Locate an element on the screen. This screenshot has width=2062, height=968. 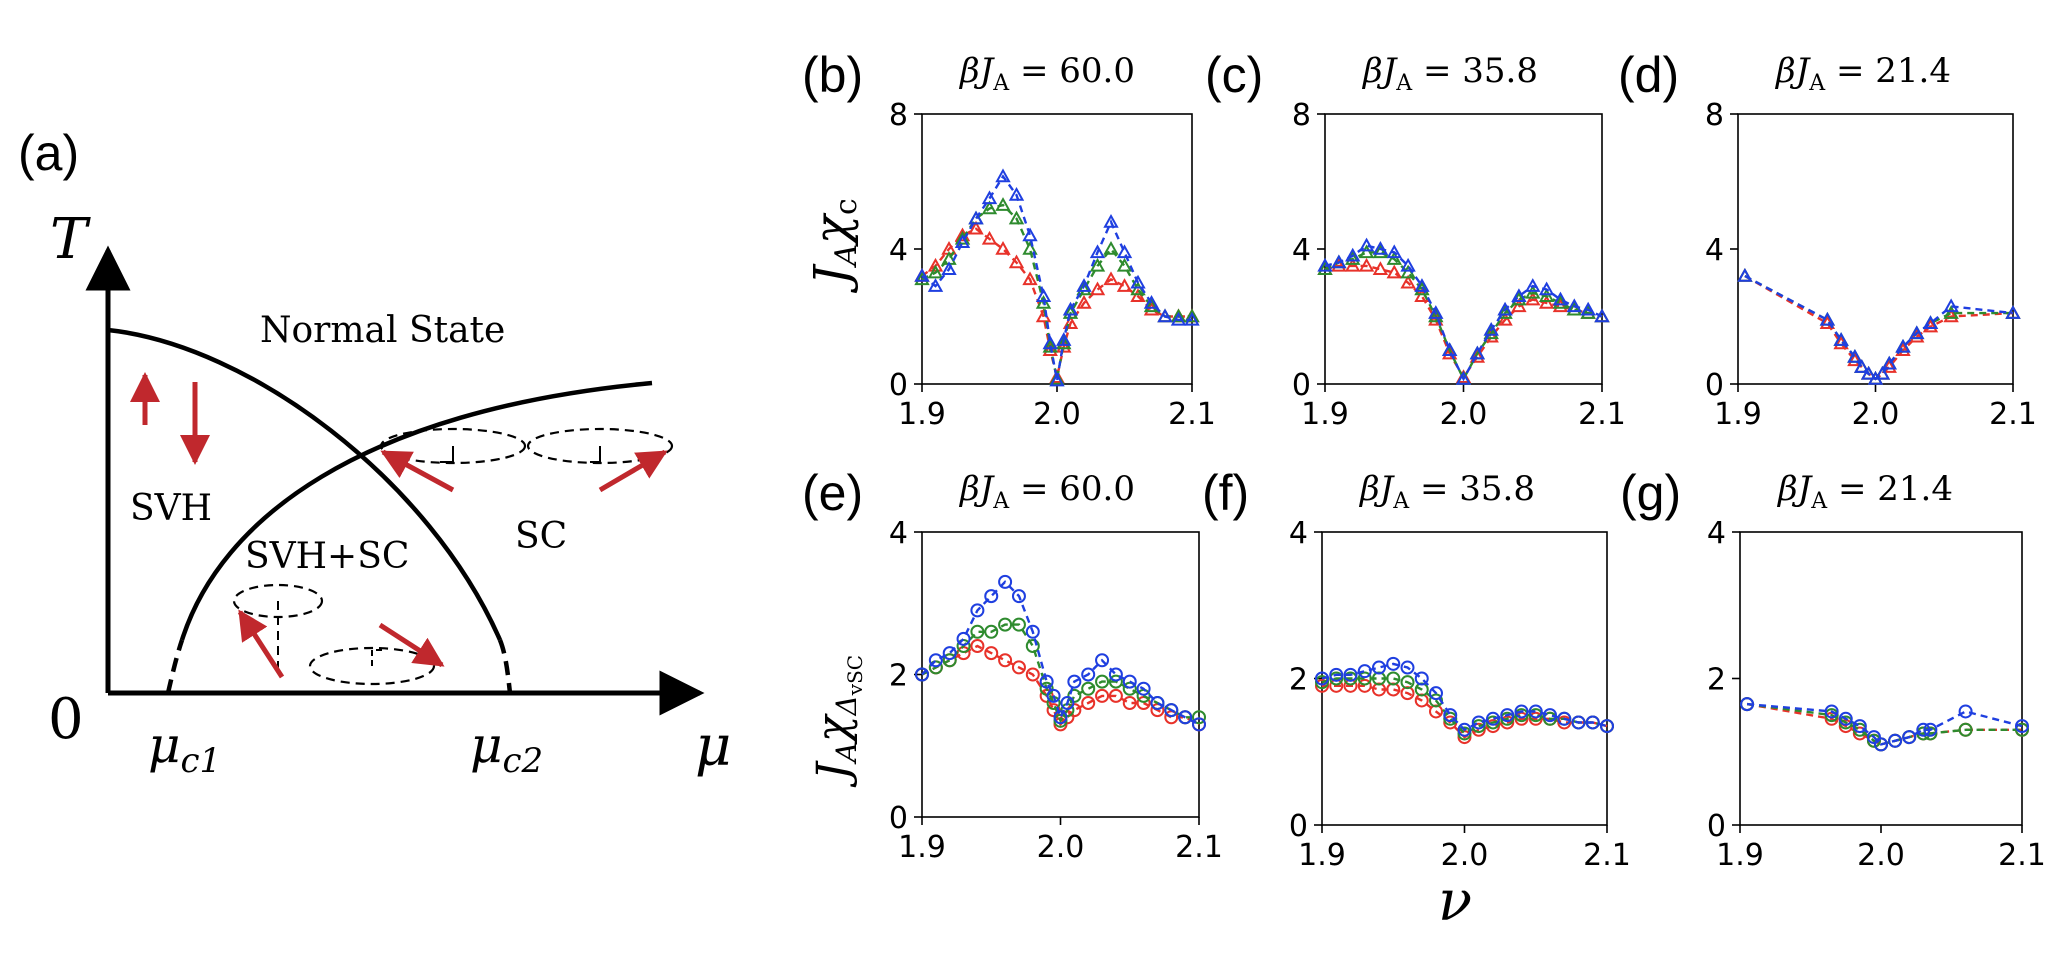
y-tick-label: 8 is located at coordinates (1714, 115).